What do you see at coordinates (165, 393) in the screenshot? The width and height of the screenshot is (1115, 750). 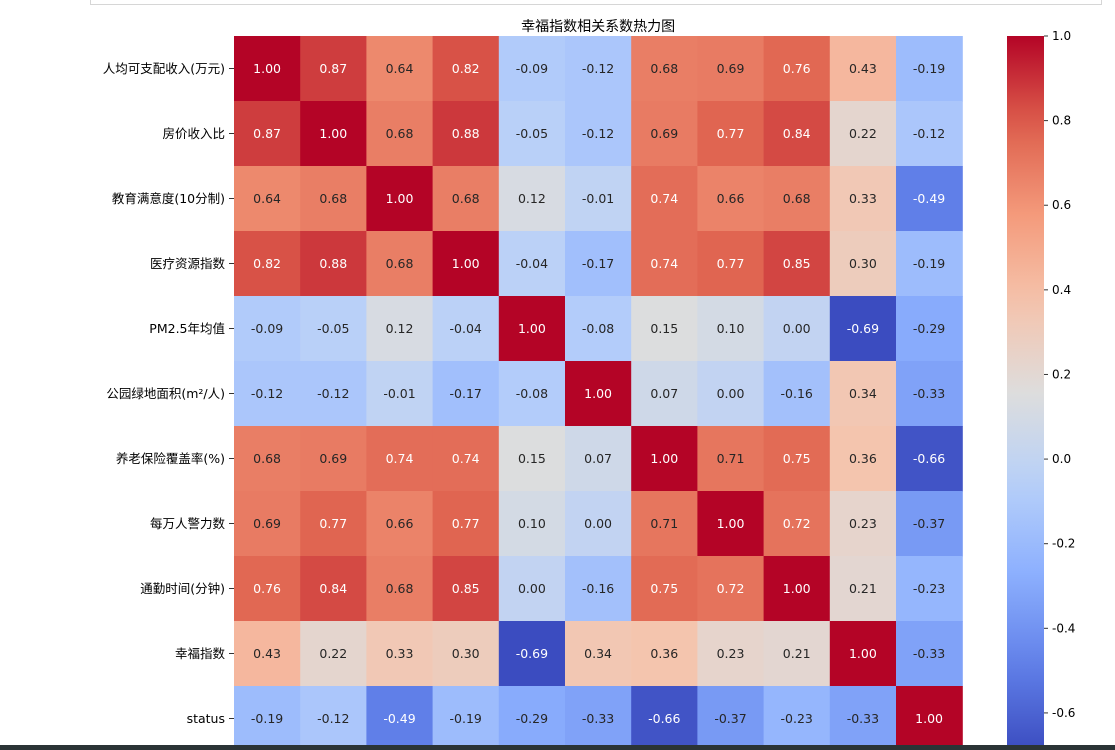 I see `row-label-5: 公园绿地面积(m²/人)` at bounding box center [165, 393].